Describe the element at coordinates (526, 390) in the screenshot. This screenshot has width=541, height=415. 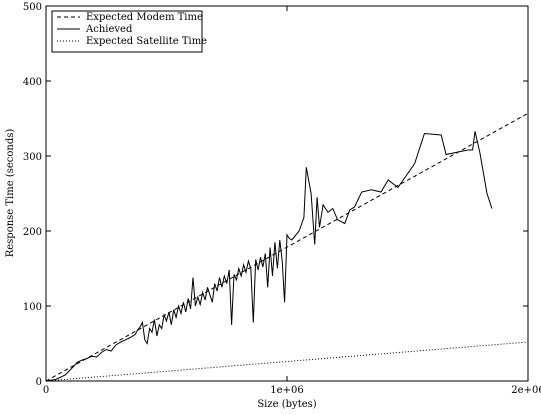
I see `x-tick-label: 2e+06` at that location.